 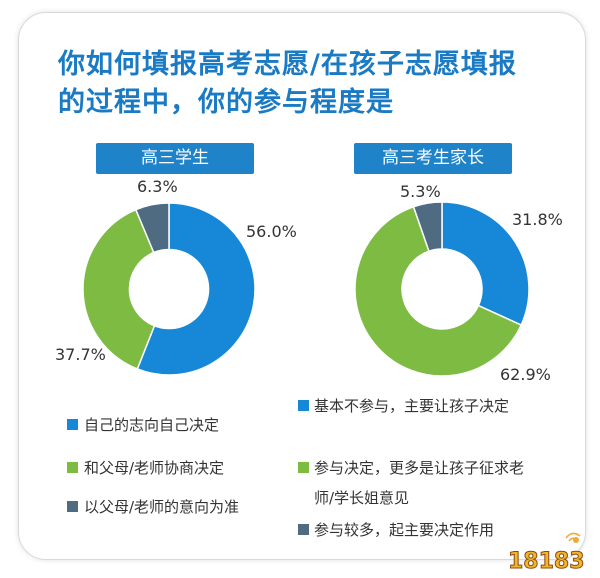 What do you see at coordinates (525, 374) in the screenshot?
I see `value-label: 62.9%` at bounding box center [525, 374].